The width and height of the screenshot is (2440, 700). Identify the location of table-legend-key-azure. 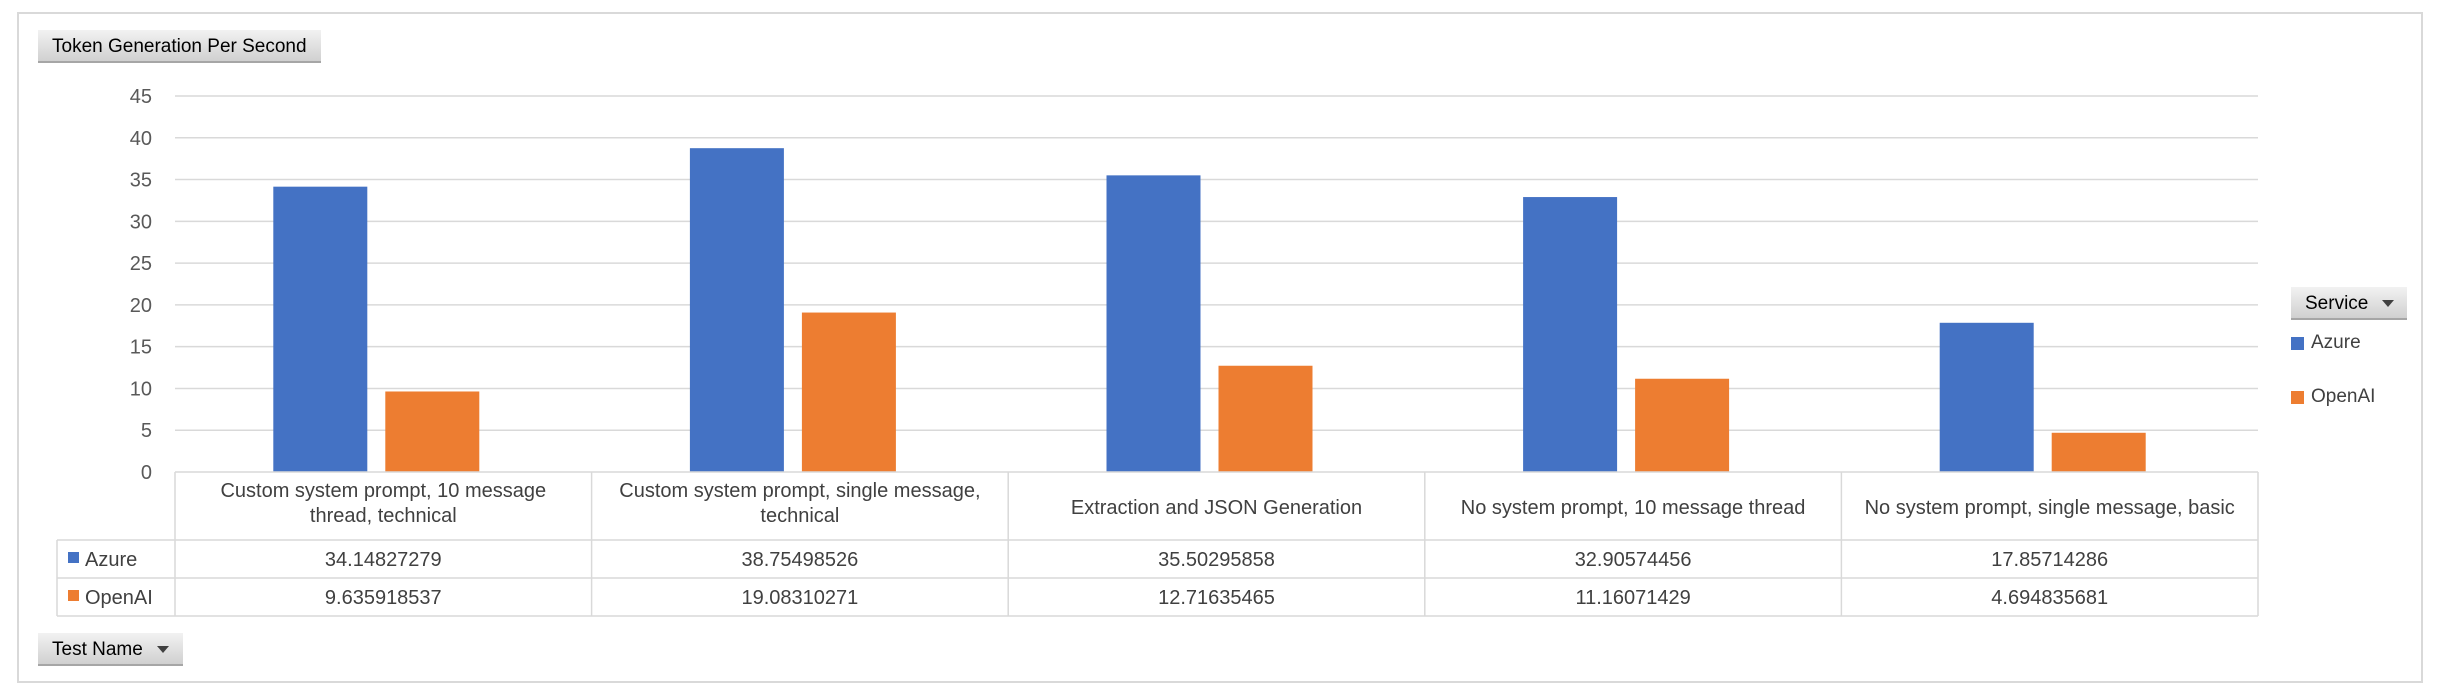
(73, 557).